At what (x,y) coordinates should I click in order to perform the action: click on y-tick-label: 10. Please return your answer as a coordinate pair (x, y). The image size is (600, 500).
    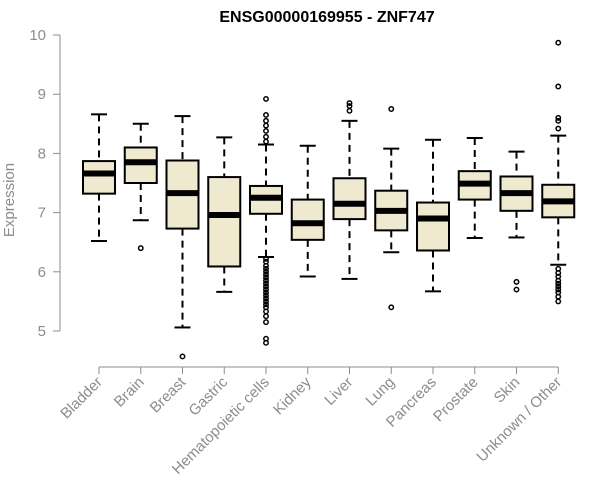
    Looking at the image, I should click on (37, 35).